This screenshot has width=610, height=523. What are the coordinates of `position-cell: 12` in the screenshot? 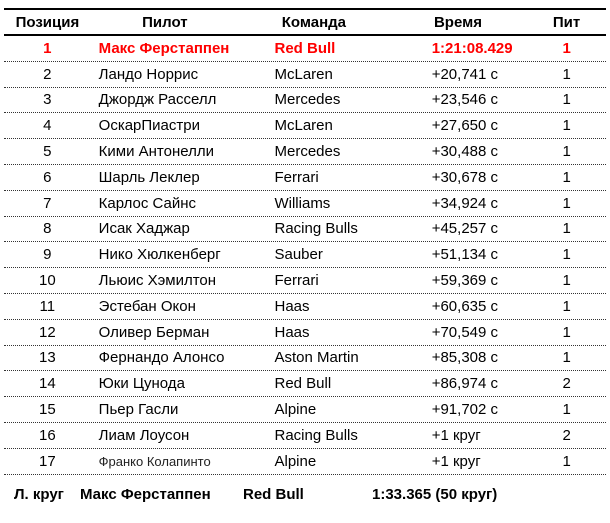 It's located at (47, 332).